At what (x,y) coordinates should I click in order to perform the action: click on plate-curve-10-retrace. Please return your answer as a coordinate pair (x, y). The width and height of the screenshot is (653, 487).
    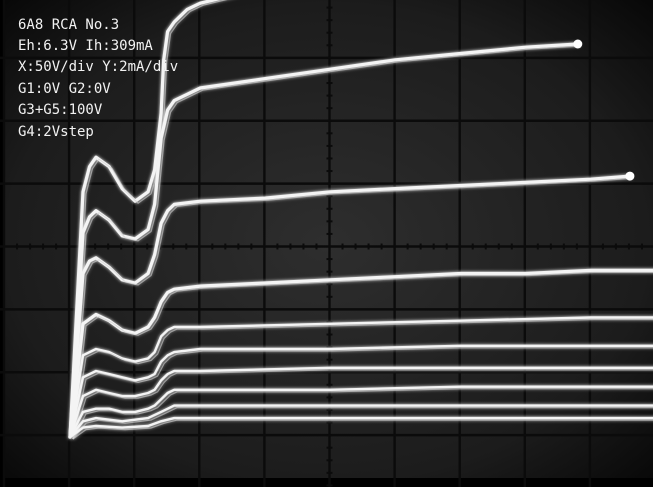
    Looking at the image, I should click on (362, 429).